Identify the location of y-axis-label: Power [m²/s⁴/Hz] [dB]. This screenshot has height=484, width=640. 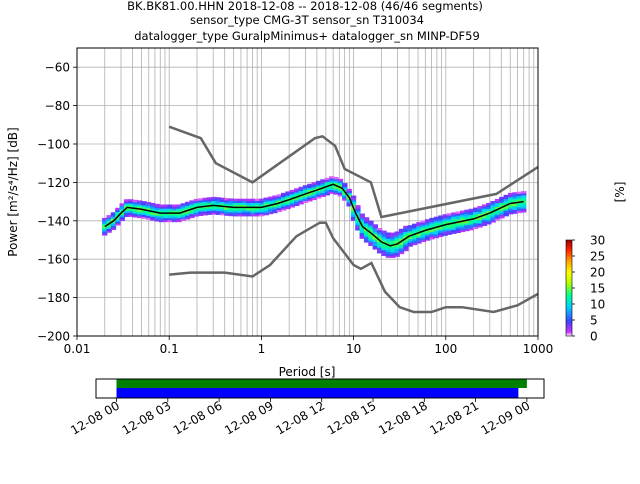
(13, 191).